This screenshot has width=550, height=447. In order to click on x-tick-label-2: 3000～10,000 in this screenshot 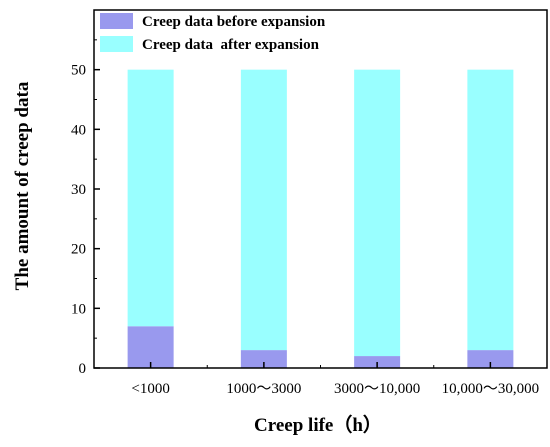, I will do `click(377, 389)`.